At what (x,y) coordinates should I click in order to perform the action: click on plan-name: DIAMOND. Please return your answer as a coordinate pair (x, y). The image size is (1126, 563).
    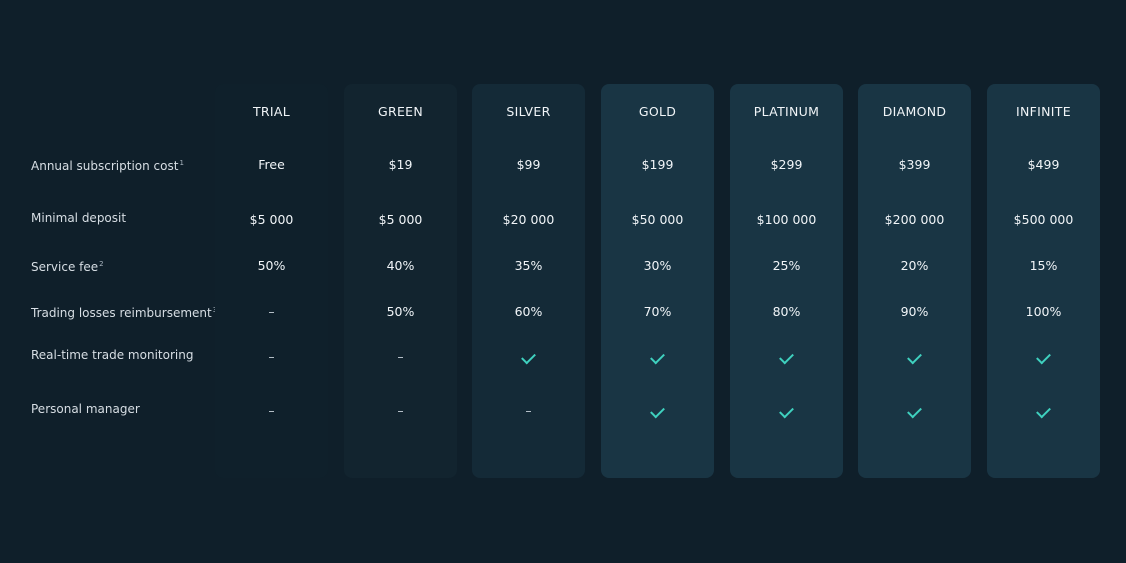
    Looking at the image, I should click on (914, 111).